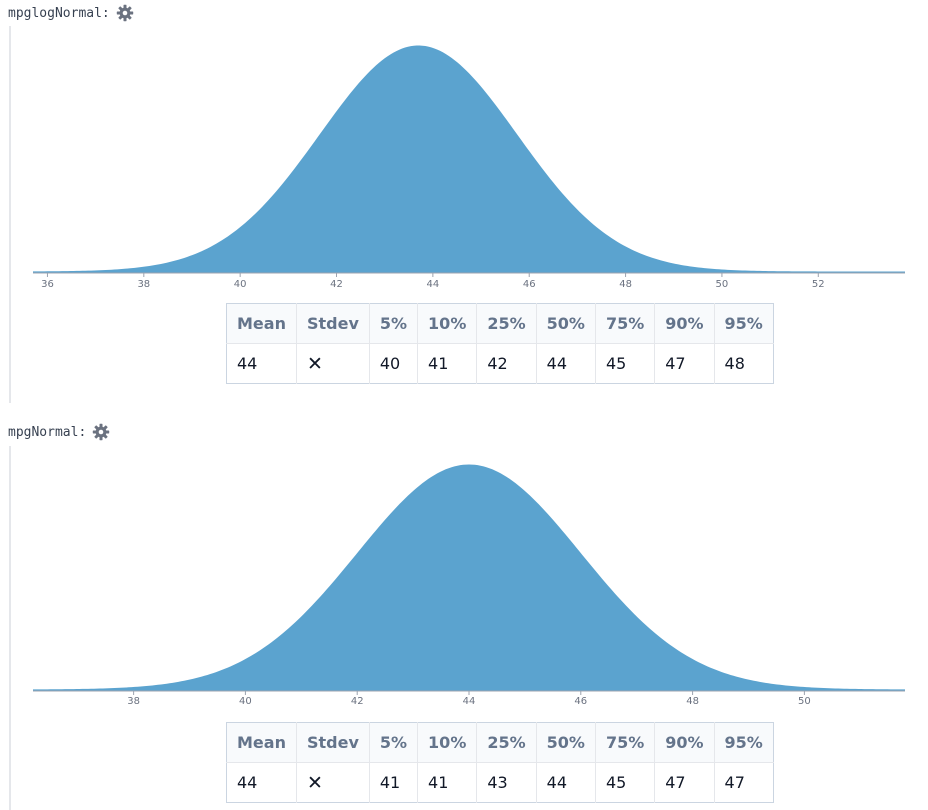 This screenshot has width=928, height=810. What do you see at coordinates (818, 284) in the screenshot?
I see `x-tick-label: 52` at bounding box center [818, 284].